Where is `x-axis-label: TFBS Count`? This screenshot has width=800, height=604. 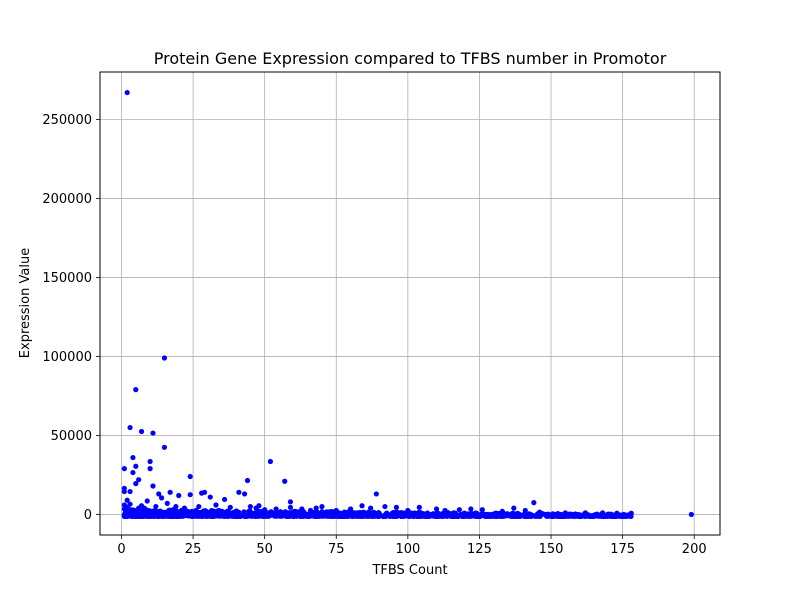 x-axis-label: TFBS Count is located at coordinates (409, 570).